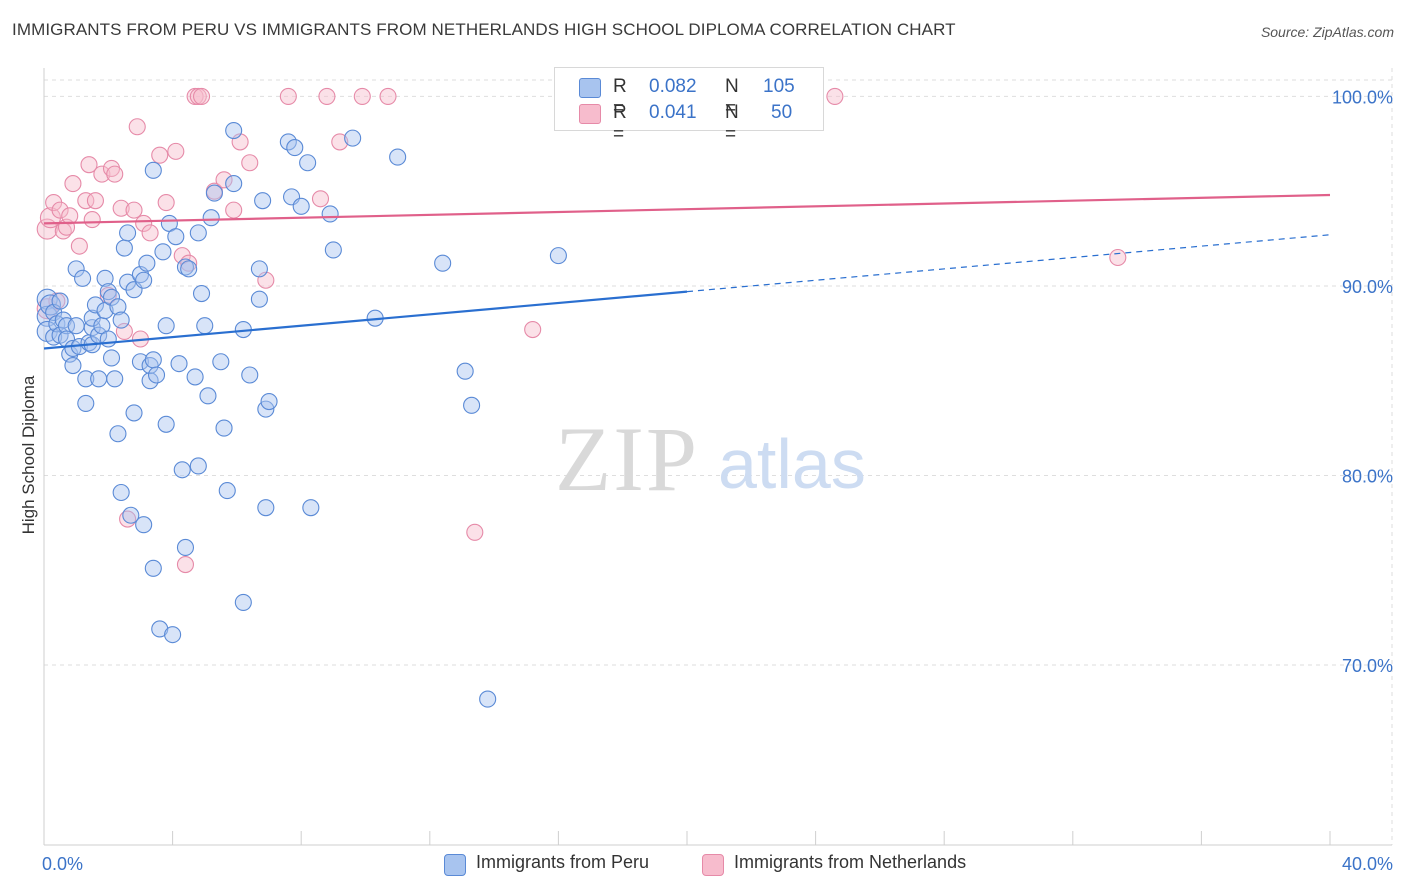 The width and height of the screenshot is (1406, 892). What do you see at coordinates (1367, 287) in the screenshot?
I see `y-tick-label: 90.0%` at bounding box center [1367, 287].